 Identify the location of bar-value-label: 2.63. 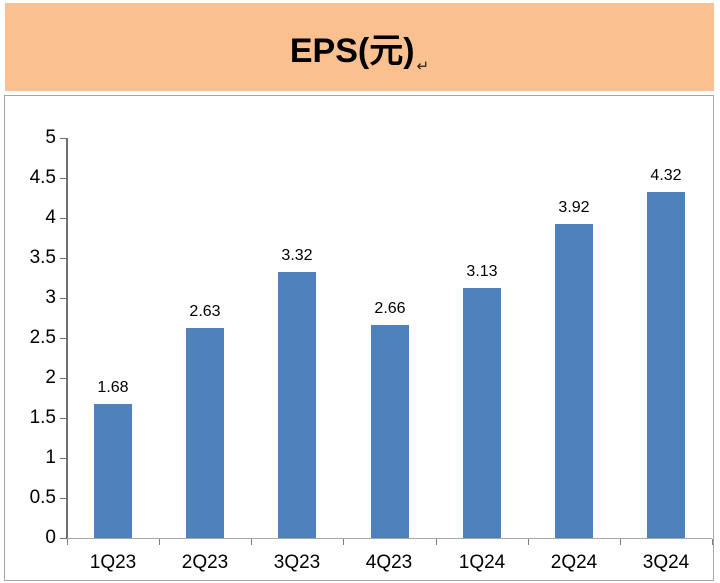
(205, 311).